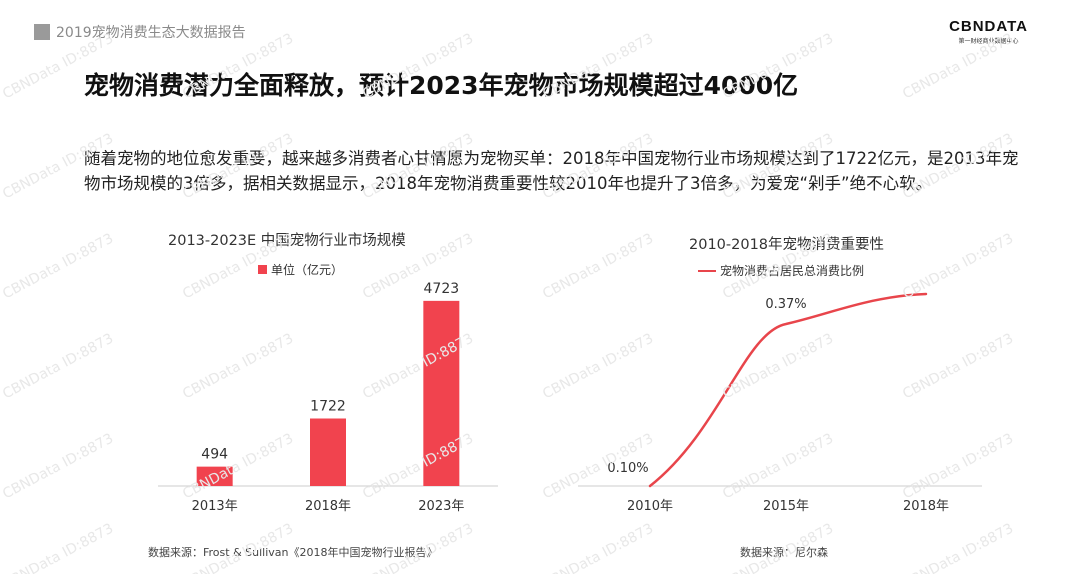 This screenshot has height=574, width=1080. I want to click on line-x-tick-label: 2018年, so click(926, 506).